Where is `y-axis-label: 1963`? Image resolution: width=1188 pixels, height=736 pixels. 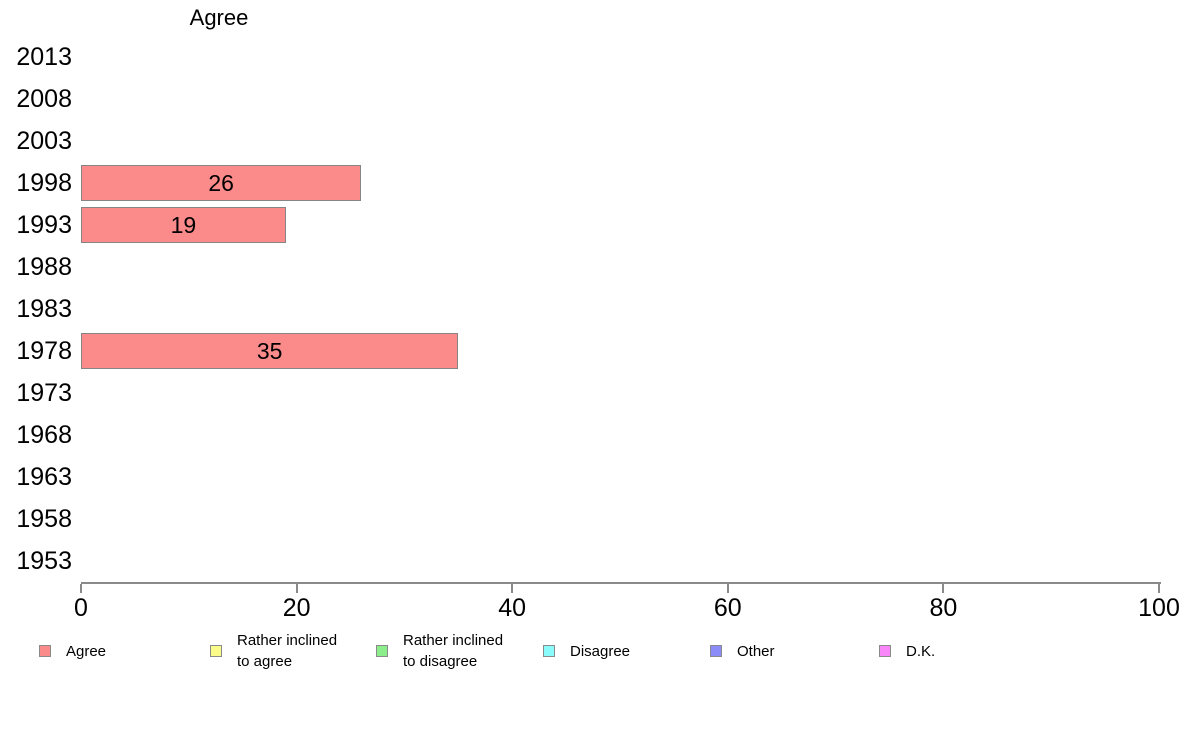 y-axis-label: 1963 is located at coordinates (44, 477).